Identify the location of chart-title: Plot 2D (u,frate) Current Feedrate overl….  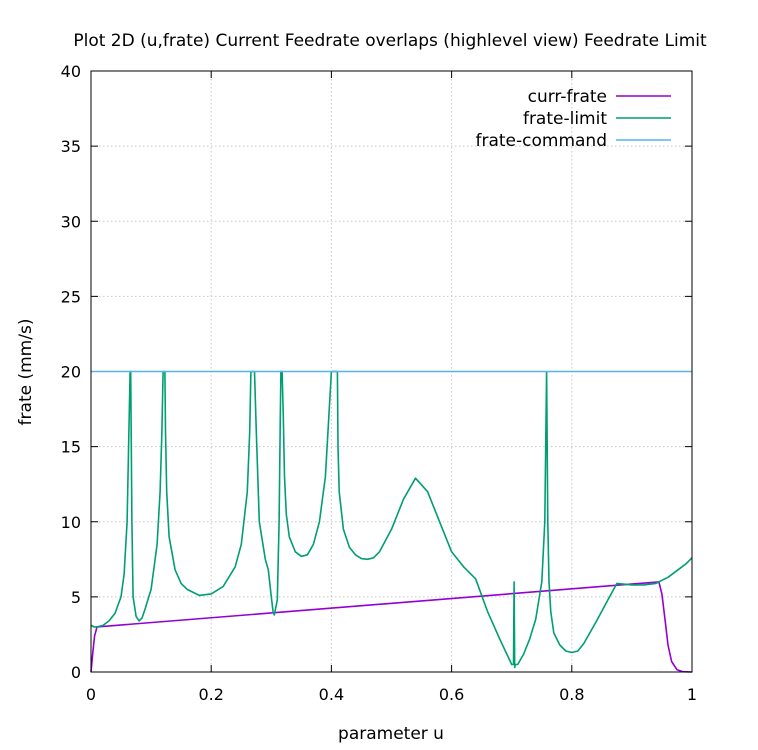
(390, 41).